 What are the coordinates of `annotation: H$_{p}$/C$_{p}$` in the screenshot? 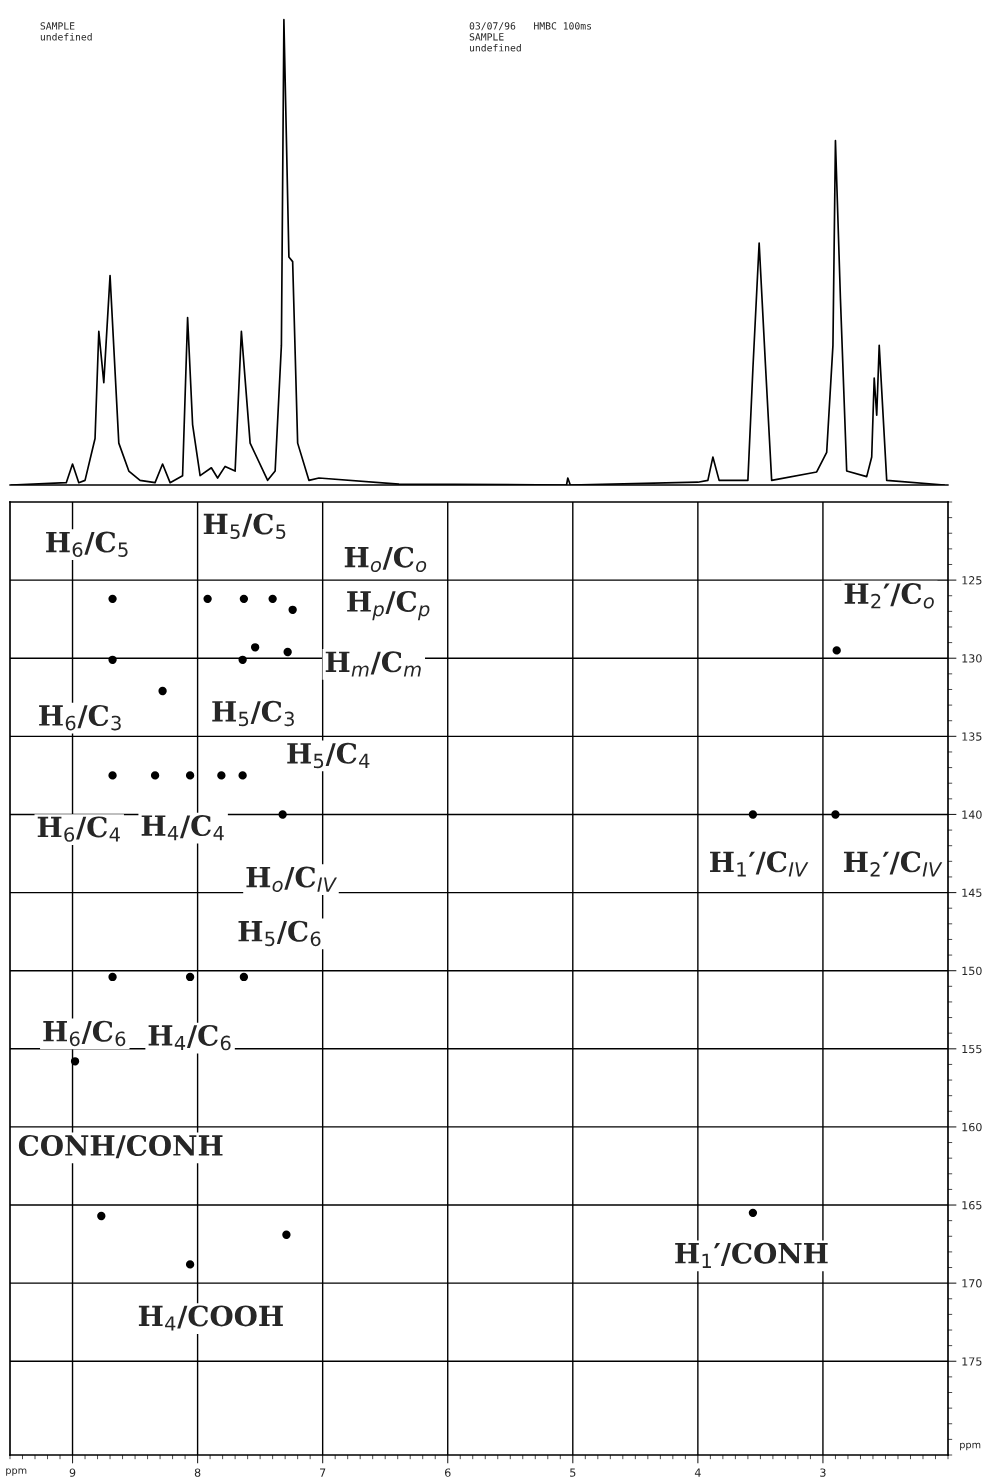 It's located at (388, 605).